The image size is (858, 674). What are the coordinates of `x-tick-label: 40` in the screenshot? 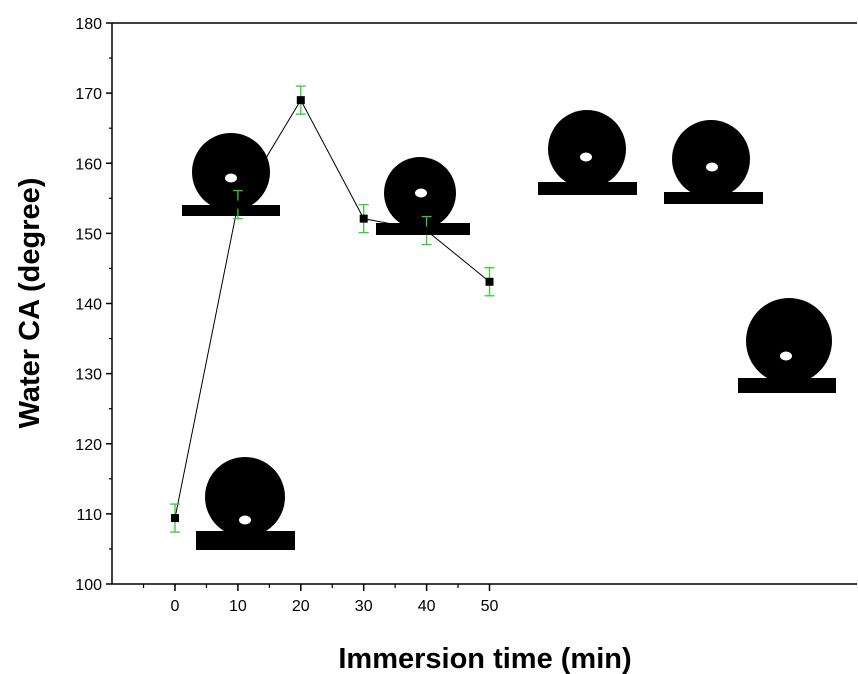 It's located at (427, 606).